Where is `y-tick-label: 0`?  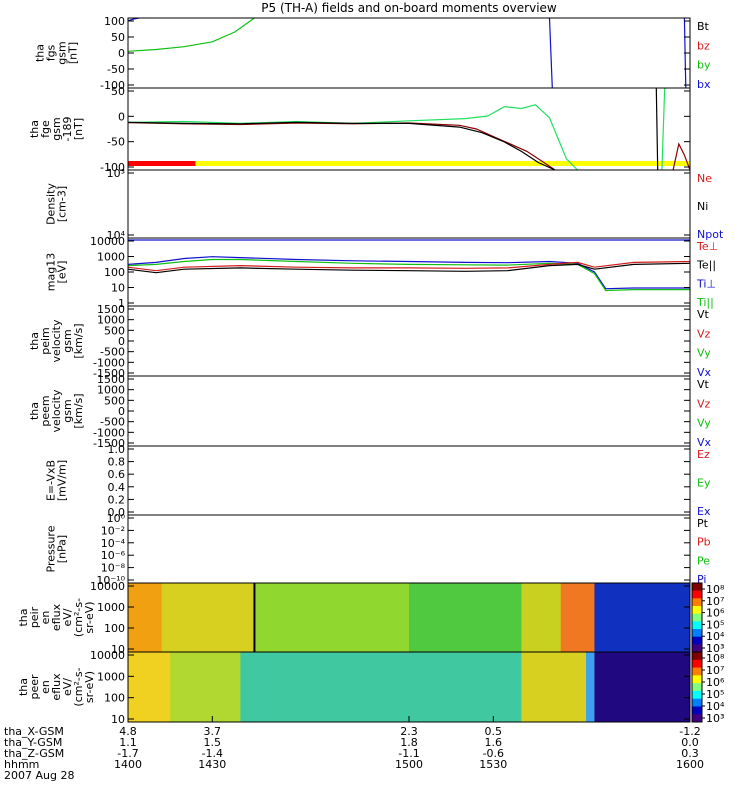
y-tick-label: 0 is located at coordinates (121, 116).